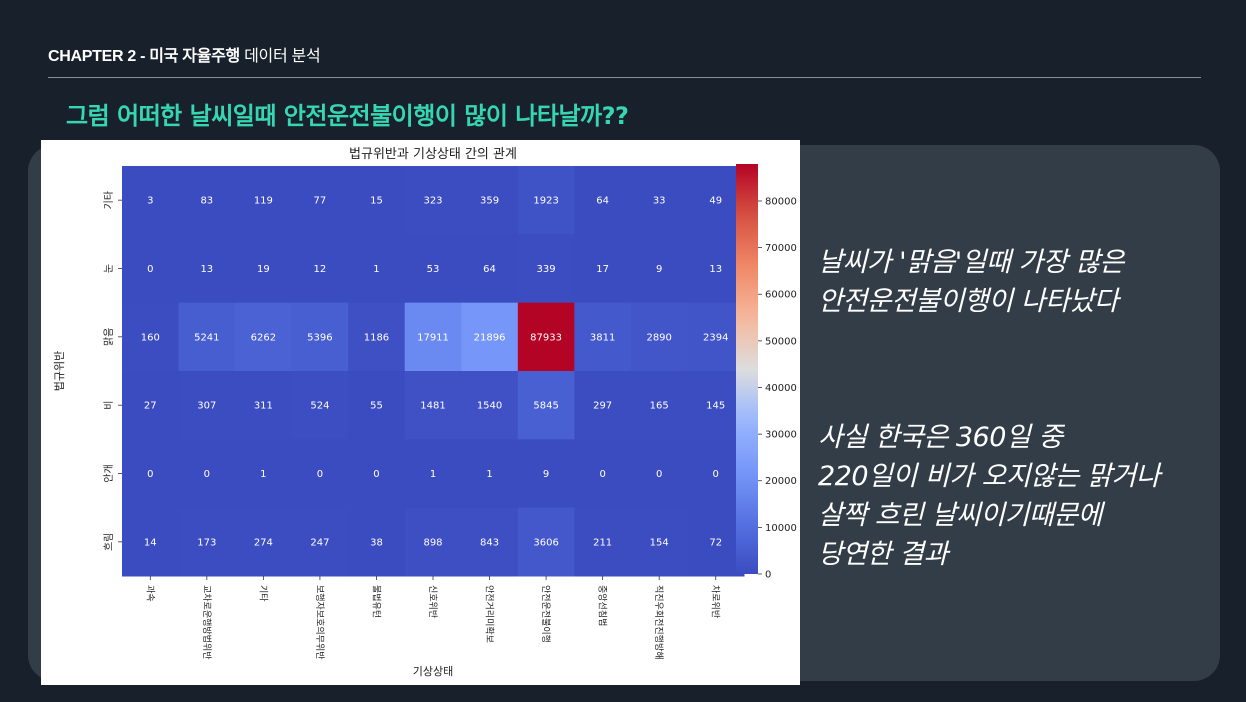  Describe the element at coordinates (109, 268) in the screenshot. I see `y-tick-label: 눈` at that location.